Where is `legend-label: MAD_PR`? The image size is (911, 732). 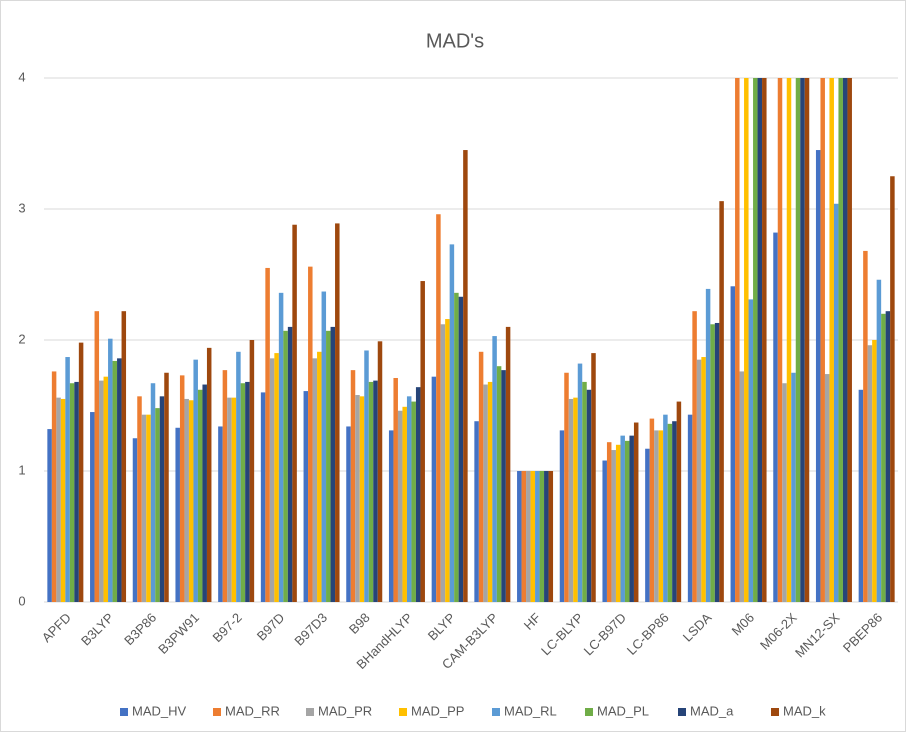
legend-label: MAD_PR is located at coordinates (345, 710).